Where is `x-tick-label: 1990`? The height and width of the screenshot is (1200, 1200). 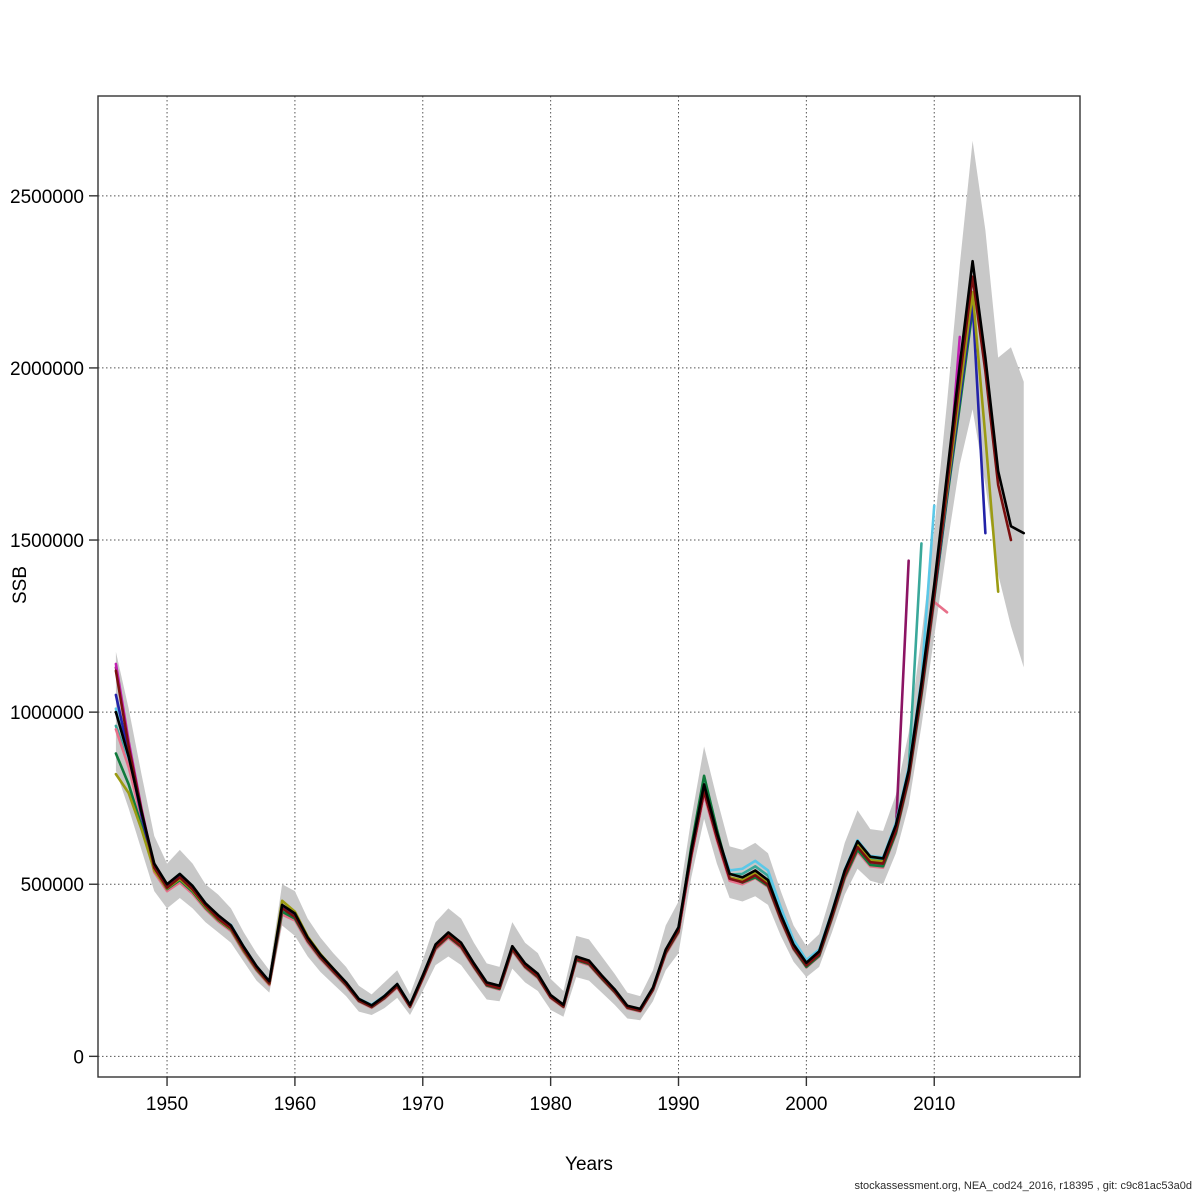
x-tick-label: 1990 is located at coordinates (678, 1104).